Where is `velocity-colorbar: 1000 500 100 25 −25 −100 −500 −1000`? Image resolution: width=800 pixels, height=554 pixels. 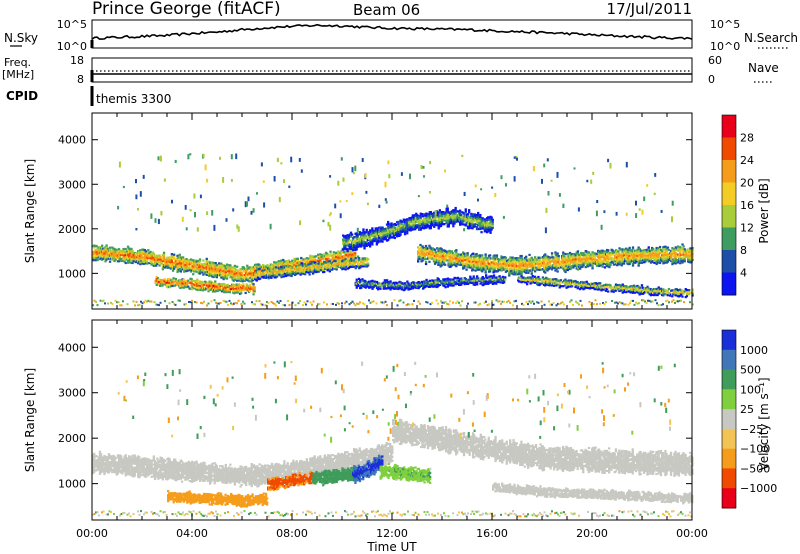 velocity-colorbar: 1000 500 100 25 −25 −100 −500 −1000 is located at coordinates (749, 419).